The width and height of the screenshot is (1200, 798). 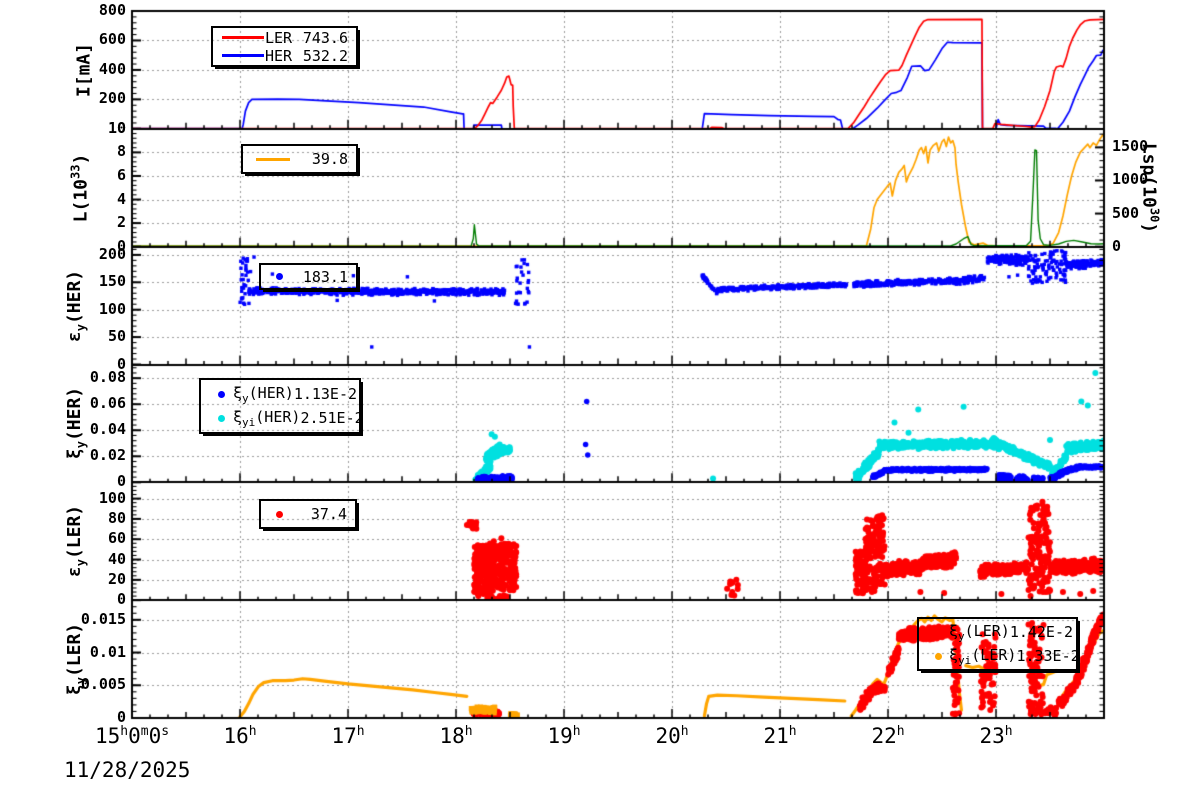 I want to click on y-tick-label: 0.01, so click(x=107, y=651).